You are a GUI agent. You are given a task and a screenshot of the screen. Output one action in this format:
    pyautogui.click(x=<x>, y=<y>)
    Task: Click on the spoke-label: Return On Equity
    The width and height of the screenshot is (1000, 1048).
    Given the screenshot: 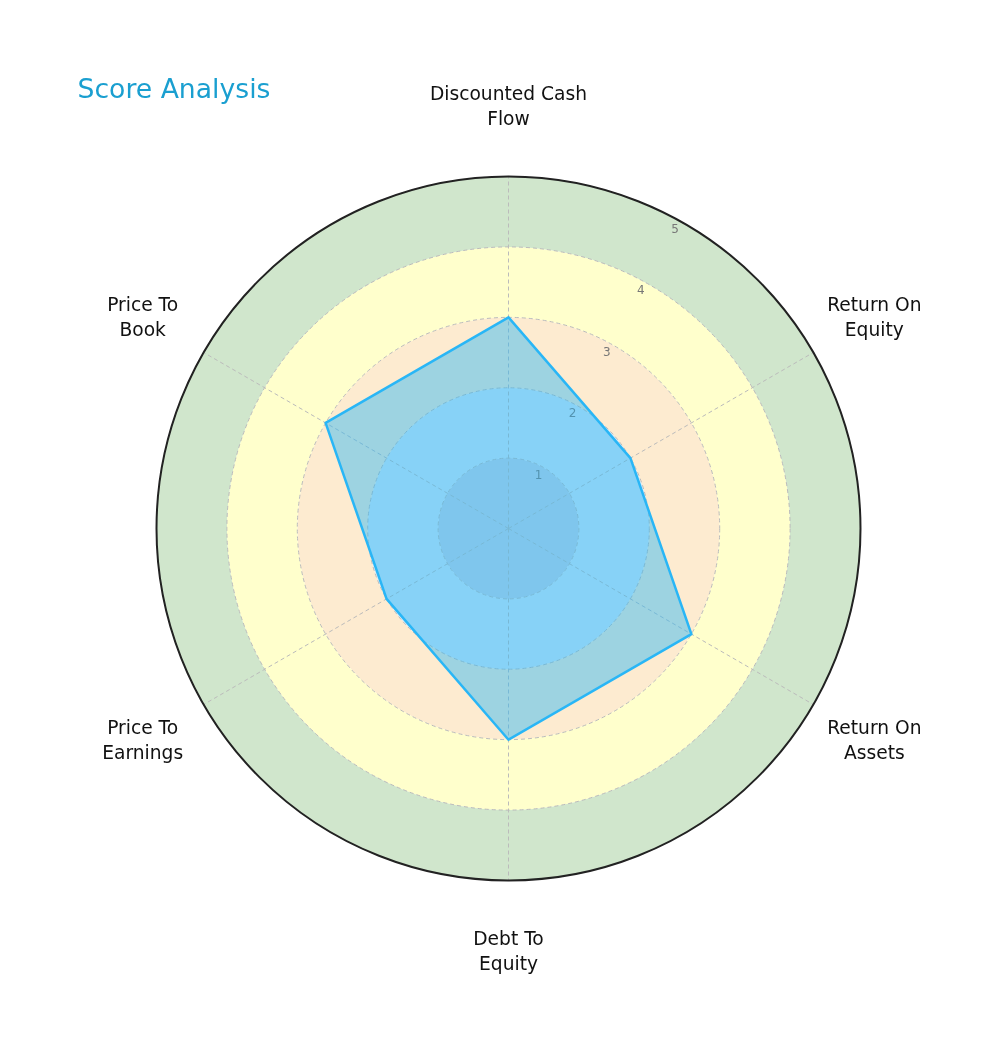 What is the action you would take?
    pyautogui.click(x=874, y=317)
    